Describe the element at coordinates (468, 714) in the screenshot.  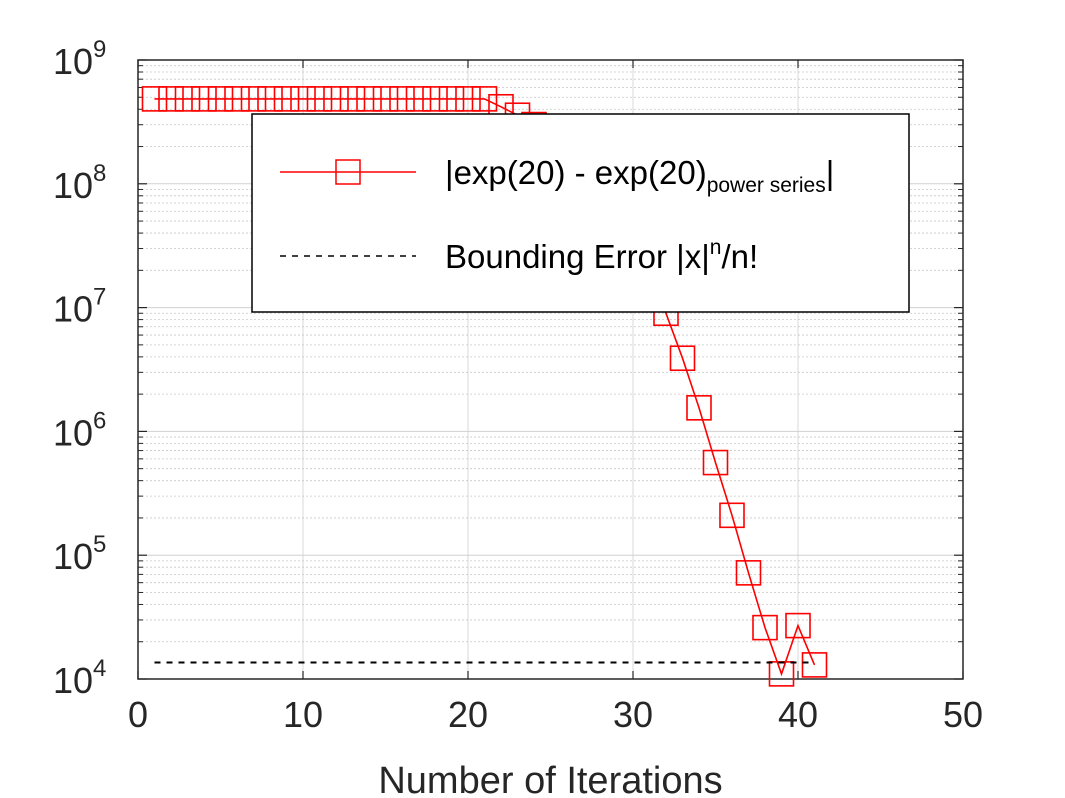
I see `x-tick-label: 20` at that location.